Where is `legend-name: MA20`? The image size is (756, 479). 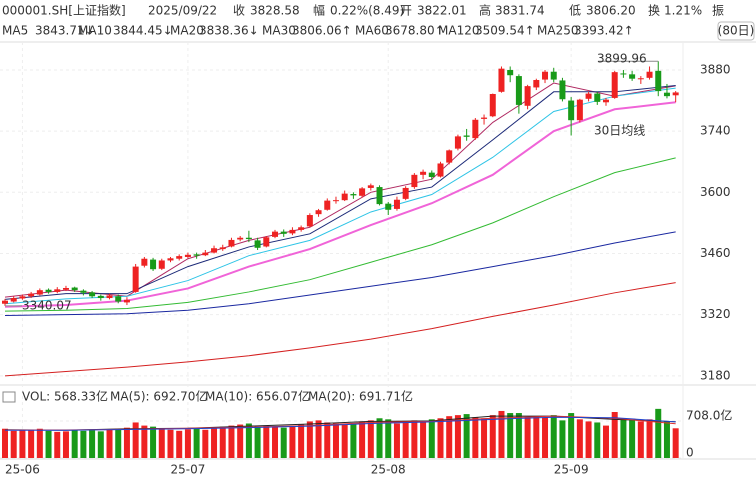 legend-name: MA20 is located at coordinates (187, 31).